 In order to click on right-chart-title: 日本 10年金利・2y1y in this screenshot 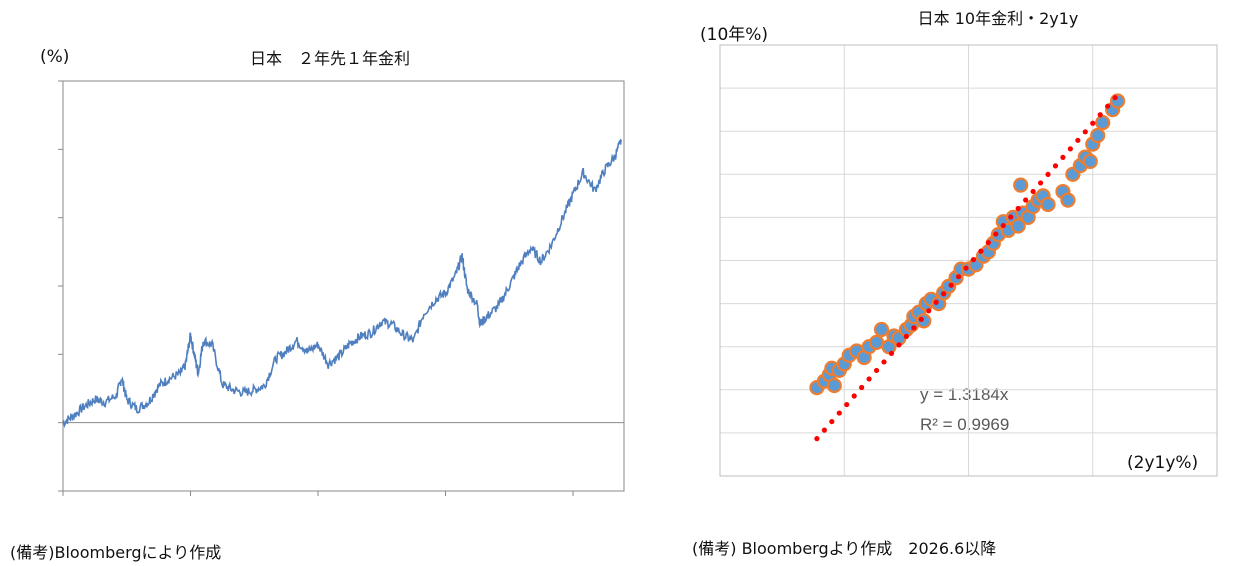, I will do `click(998, 18)`.